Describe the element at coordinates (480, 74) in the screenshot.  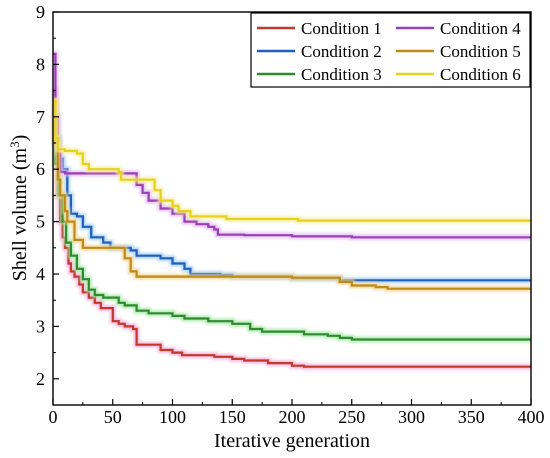
I see `legend-label-6: Condition 6` at that location.